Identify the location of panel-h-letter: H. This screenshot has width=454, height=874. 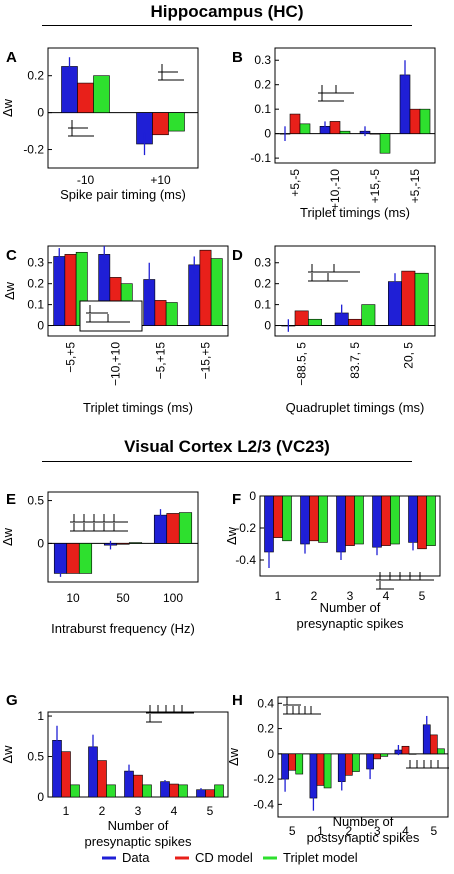
(237, 700).